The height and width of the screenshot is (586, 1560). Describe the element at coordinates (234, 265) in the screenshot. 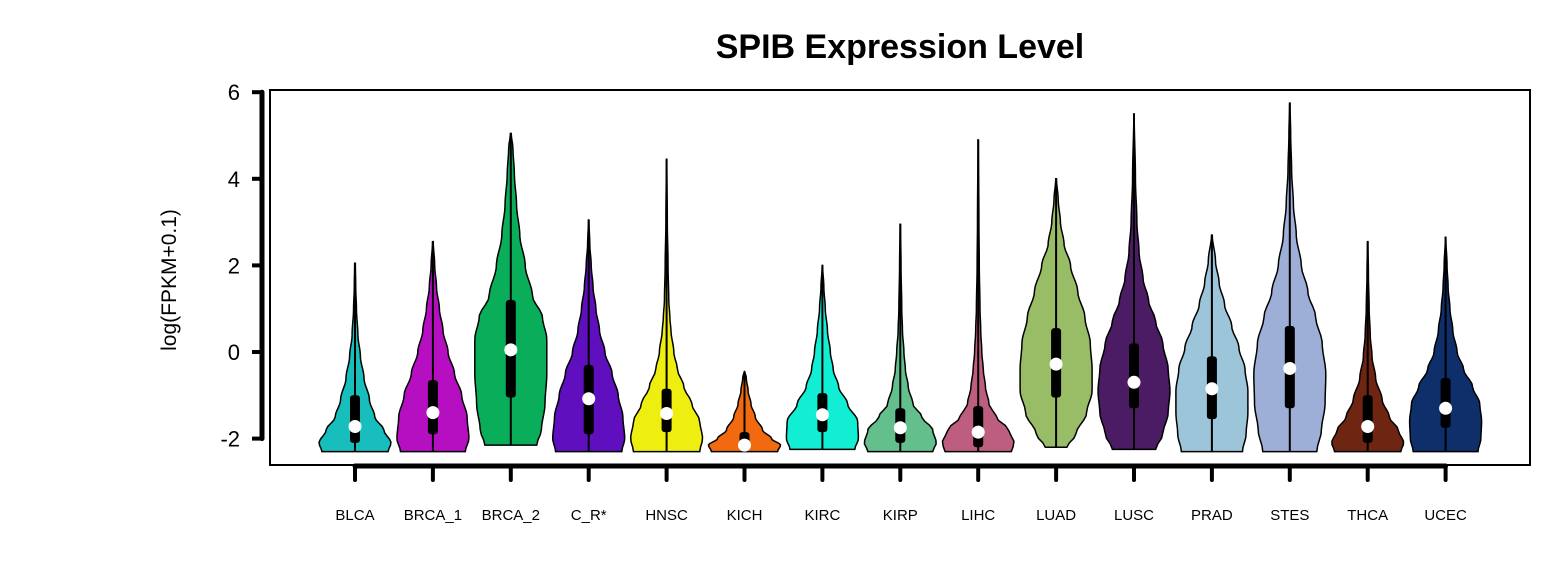

I see `y-tick-label: 2` at that location.